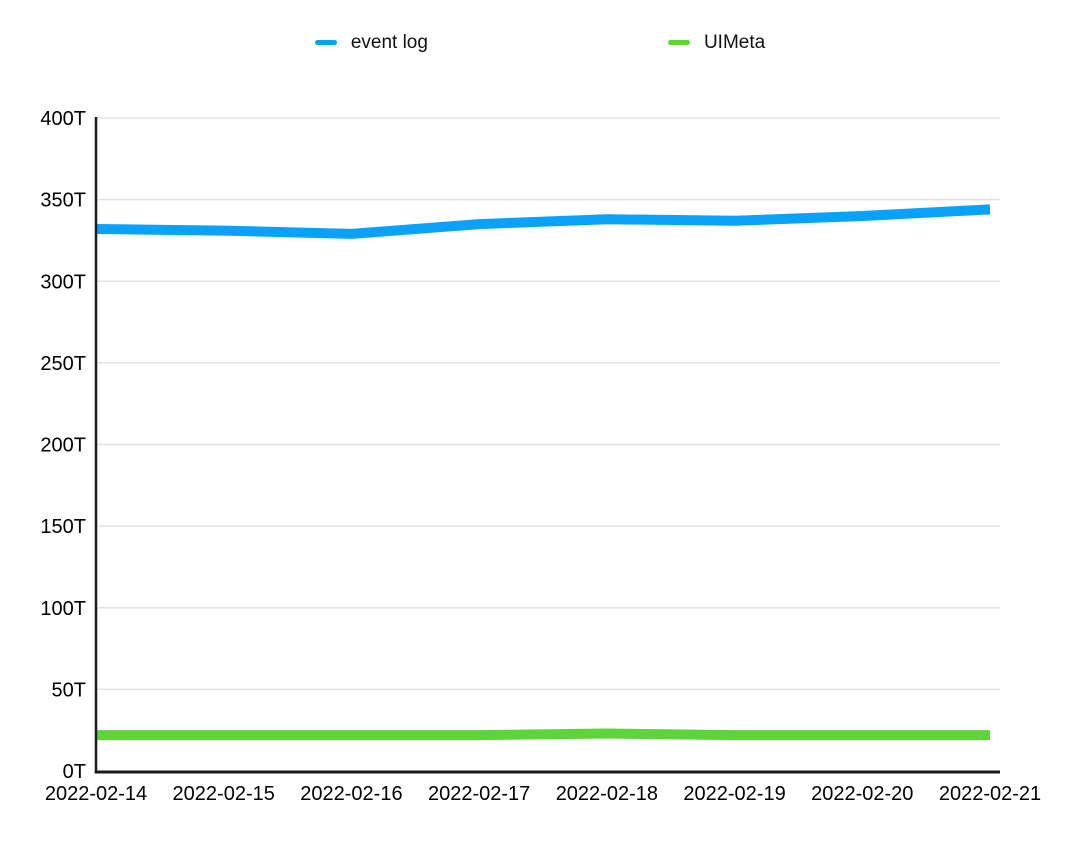 The height and width of the screenshot is (841, 1080). Describe the element at coordinates (96, 794) in the screenshot. I see `x-tick-label-2022-02-14: 2022-02-14` at that location.